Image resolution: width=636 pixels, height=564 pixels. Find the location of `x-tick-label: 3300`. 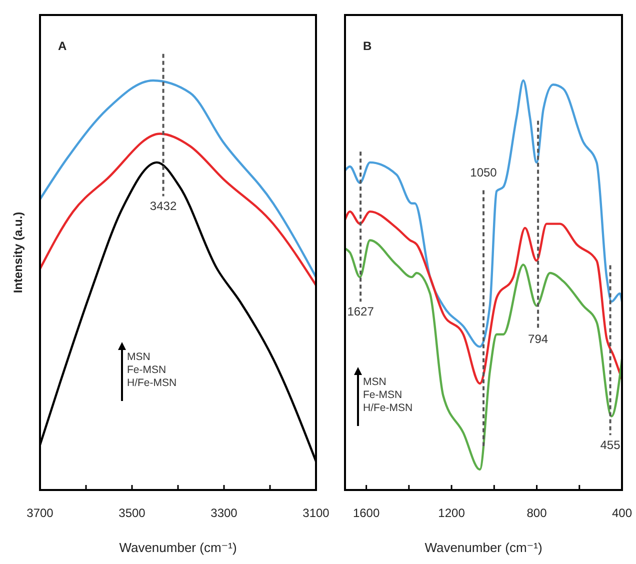

x-tick-label: 3300 is located at coordinates (224, 513).